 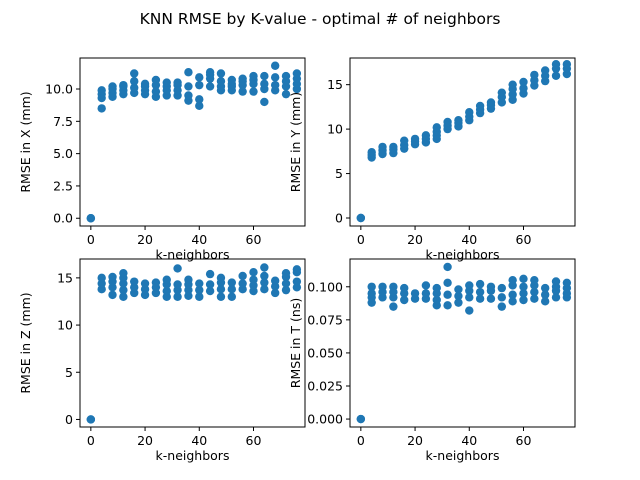 What do you see at coordinates (63, 153) in the screenshot?
I see `y-tick-label: 5.0` at bounding box center [63, 153].